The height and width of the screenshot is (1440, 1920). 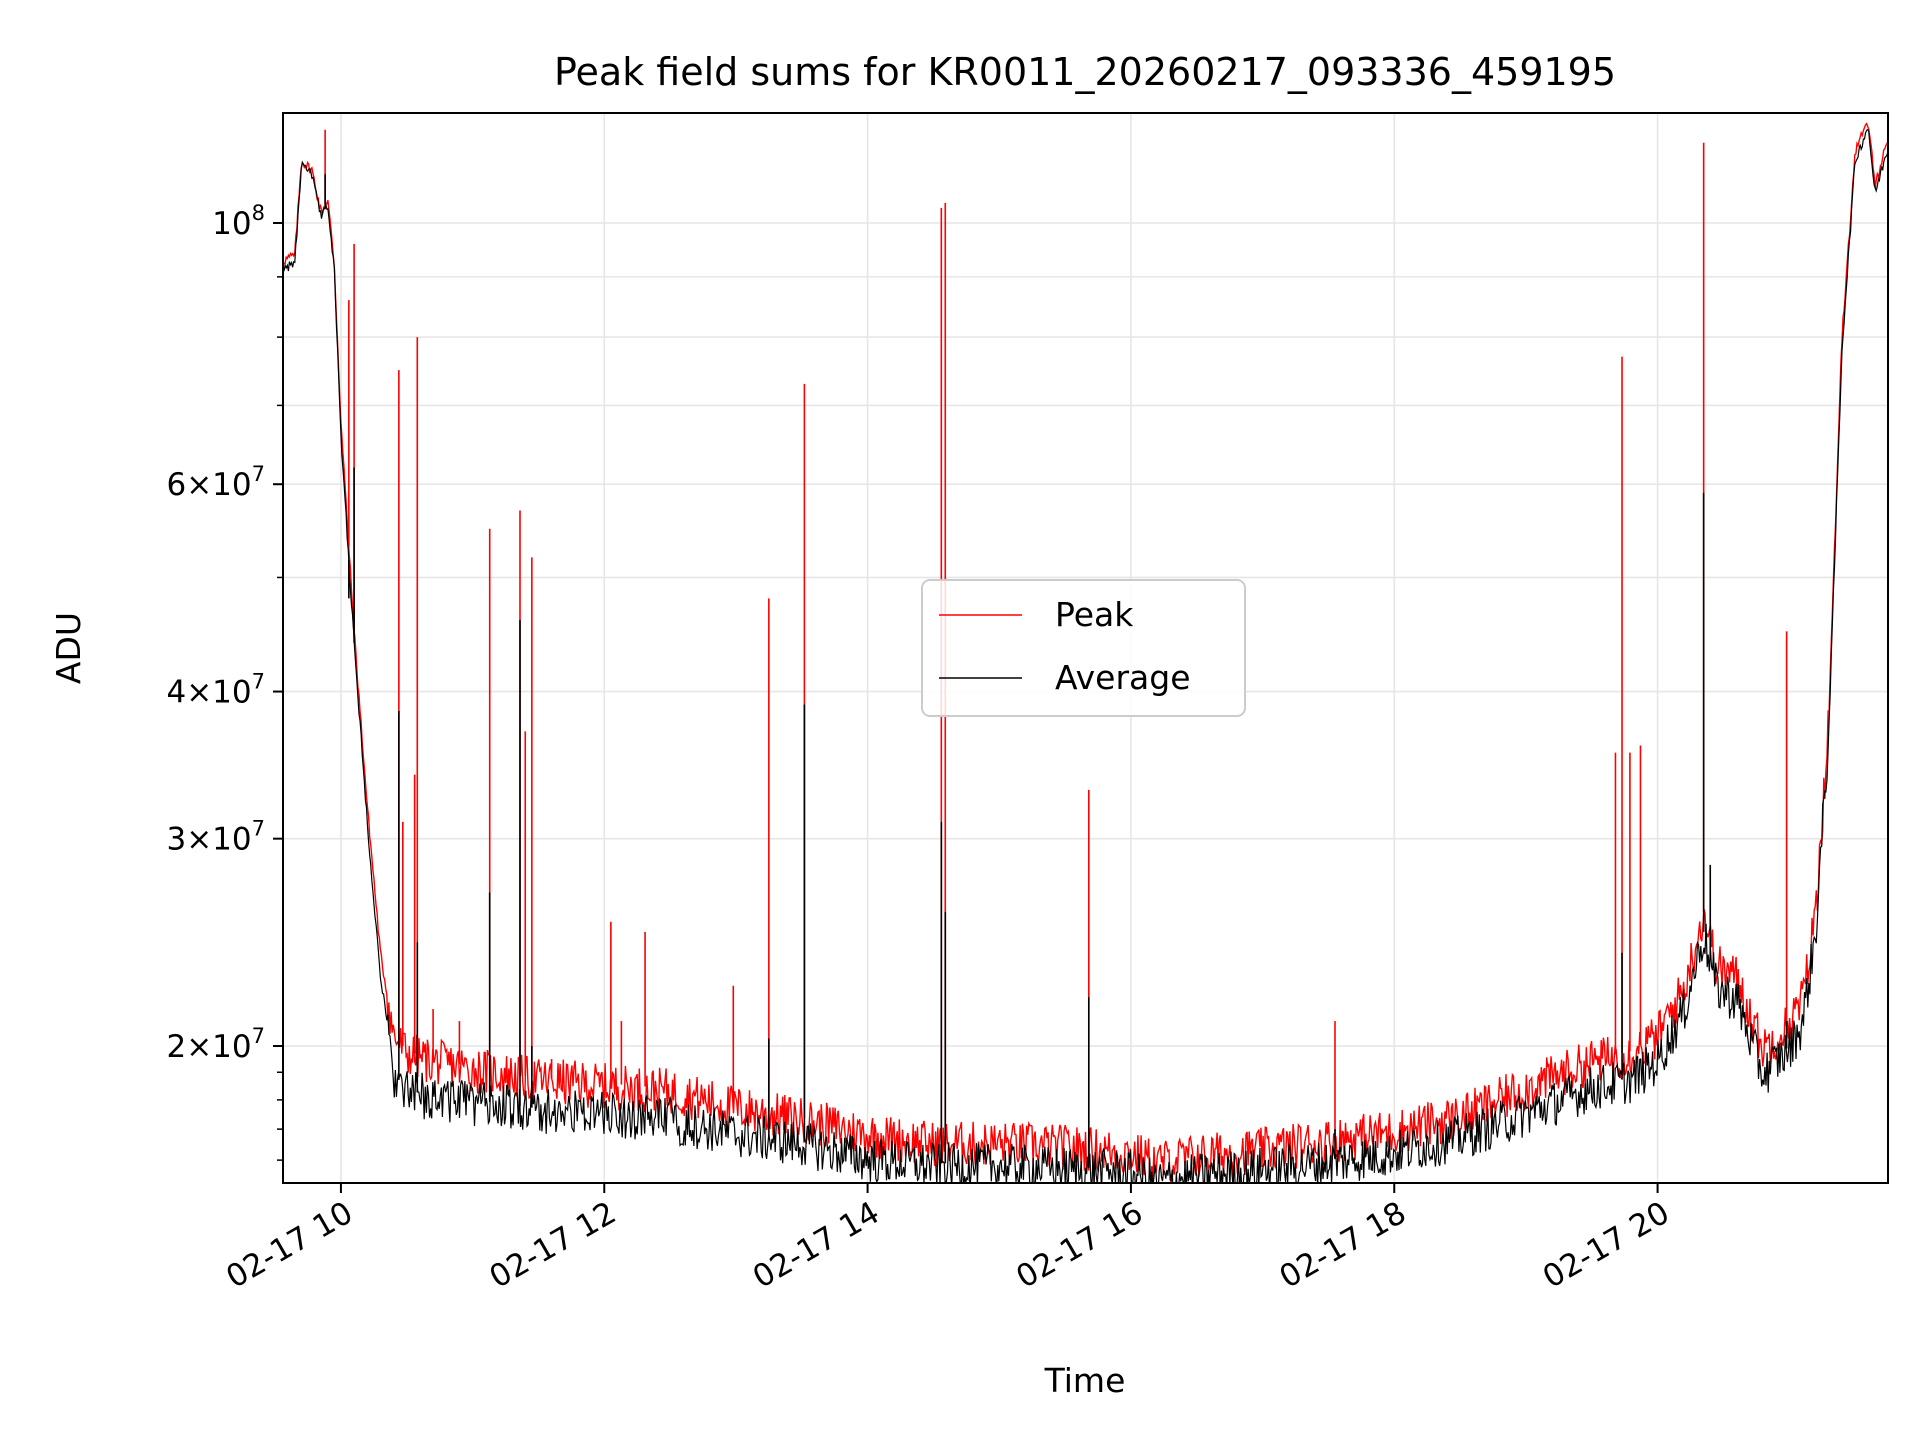 I want to click on y-tick-label: 108, so click(x=238, y=221).